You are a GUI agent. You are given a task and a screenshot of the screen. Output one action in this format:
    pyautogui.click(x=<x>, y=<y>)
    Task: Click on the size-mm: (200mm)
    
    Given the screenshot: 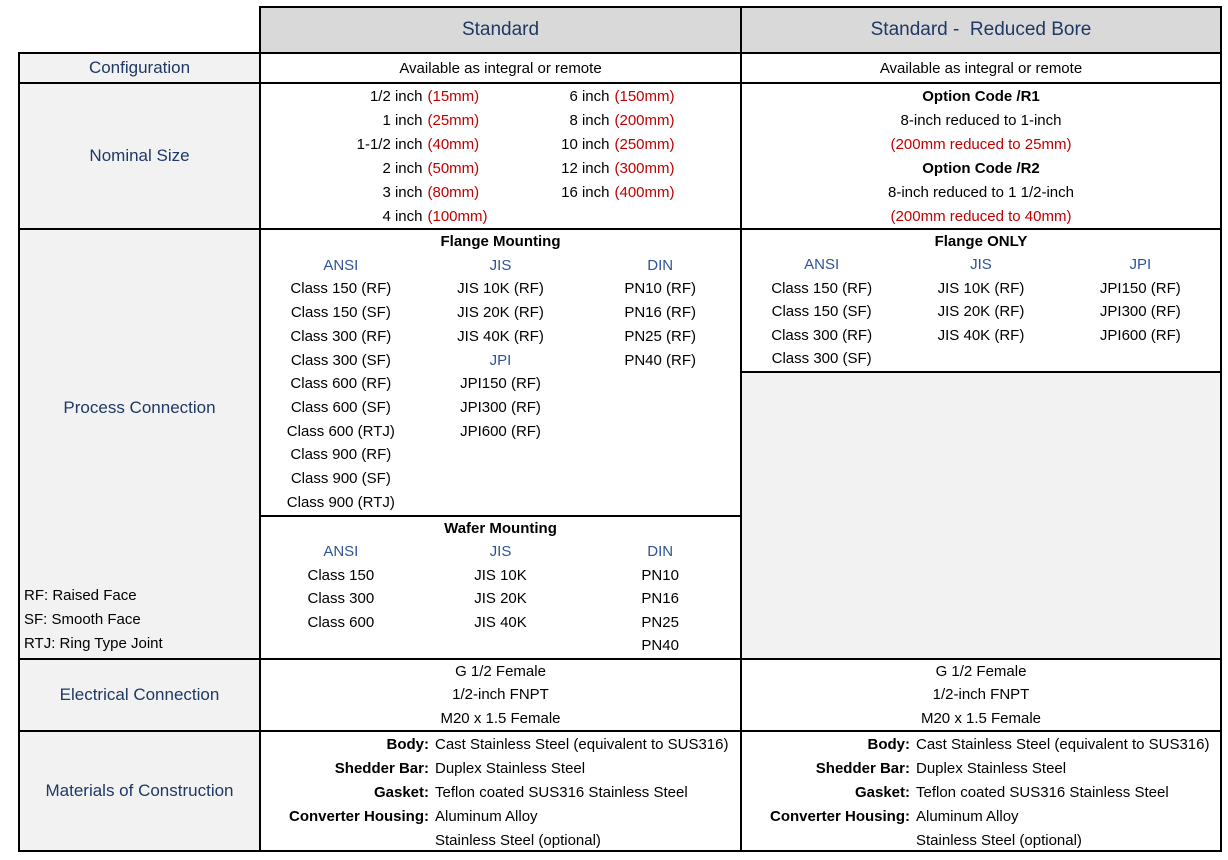 What is the action you would take?
    pyautogui.click(x=644, y=120)
    